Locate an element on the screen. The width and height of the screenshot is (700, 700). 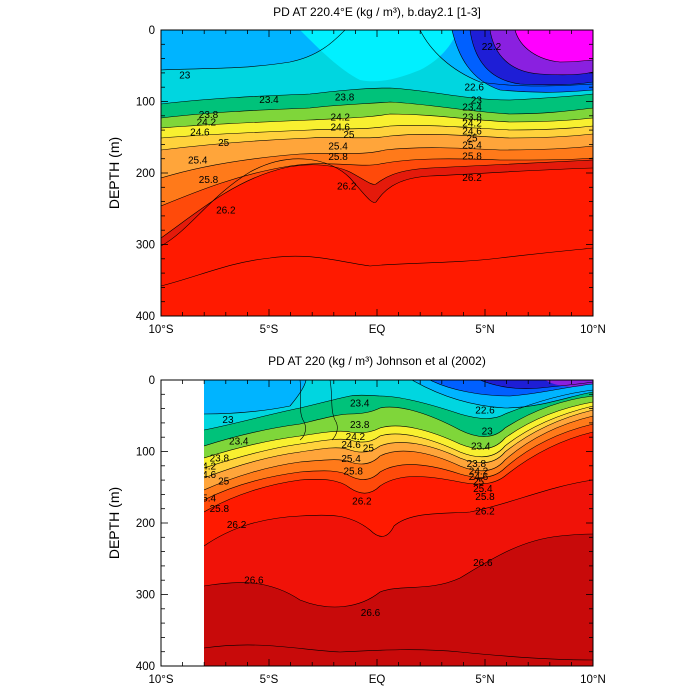
top-contour-label-text: 22.2 is located at coordinates (492, 47).